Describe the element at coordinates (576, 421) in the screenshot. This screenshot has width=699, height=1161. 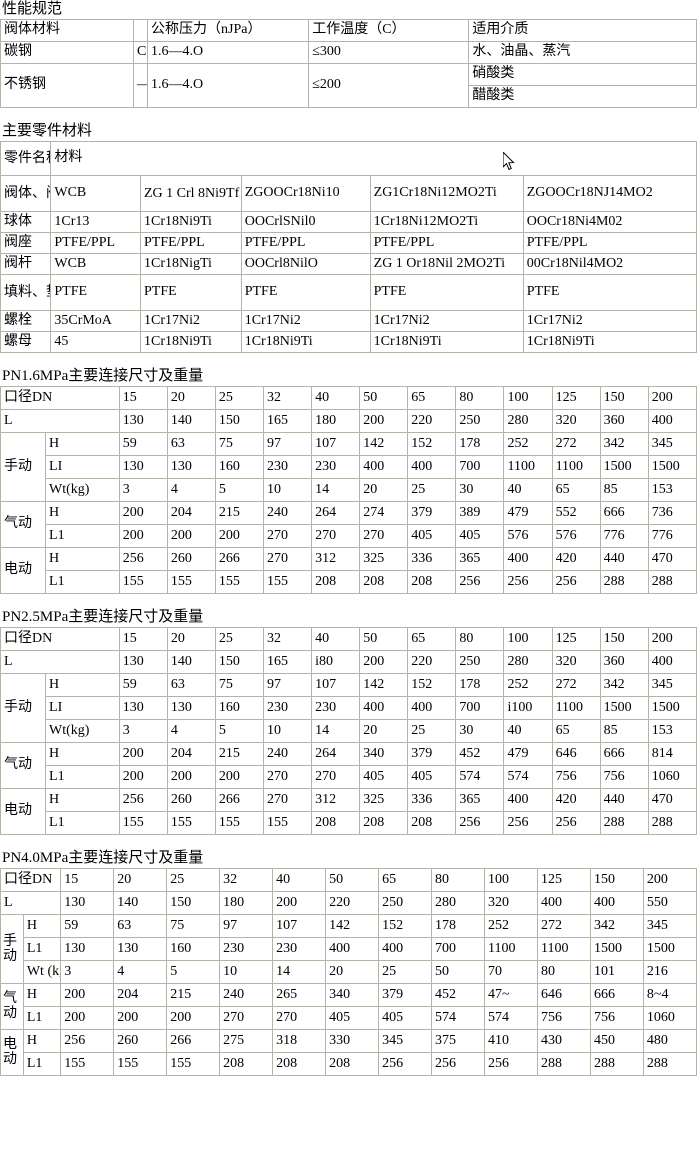
I see `cell-length-value: 320` at that location.